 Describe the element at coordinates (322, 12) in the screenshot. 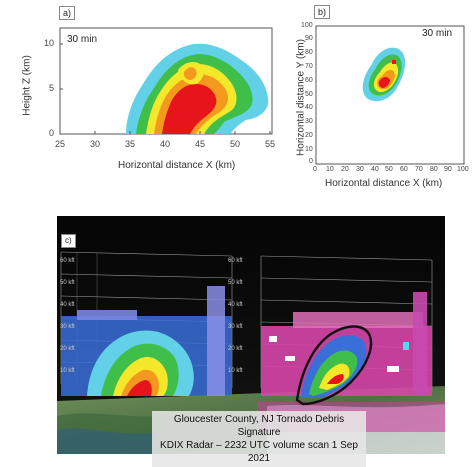

I see `panel-b-label: b)` at that location.